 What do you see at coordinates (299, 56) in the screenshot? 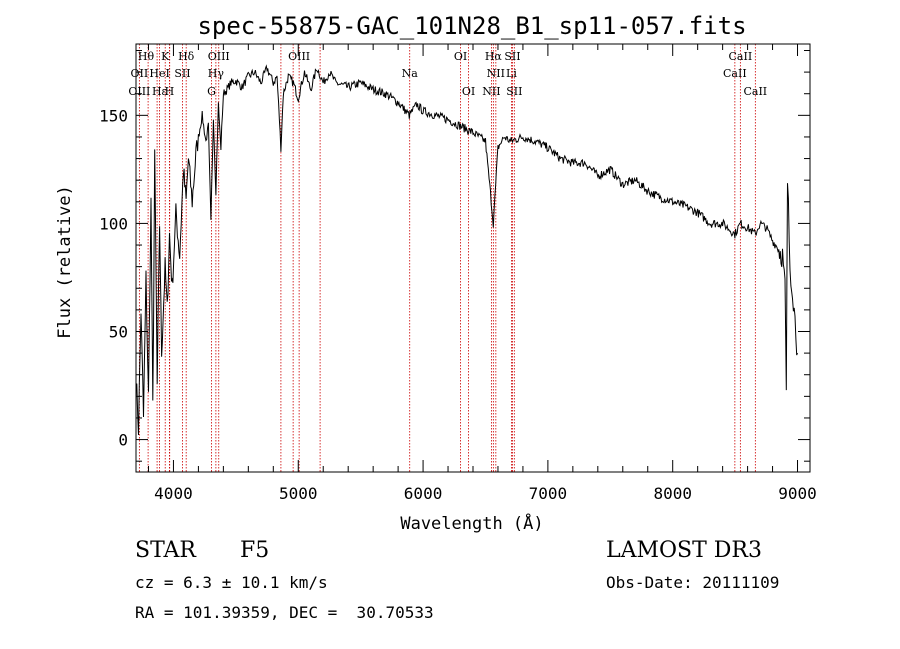
I see `line-label-4: OIII` at bounding box center [299, 56].